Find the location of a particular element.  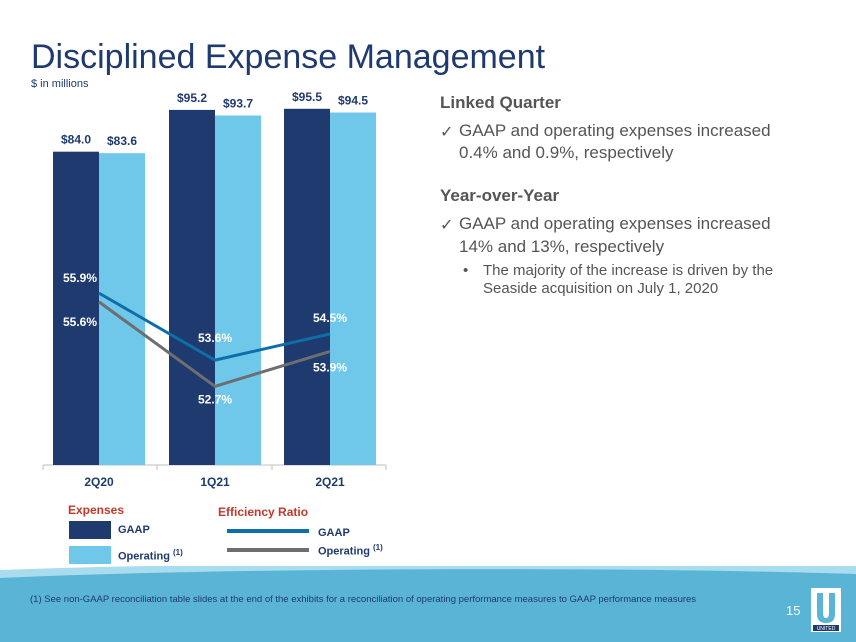

legend-gaap-swatch is located at coordinates (90, 530).